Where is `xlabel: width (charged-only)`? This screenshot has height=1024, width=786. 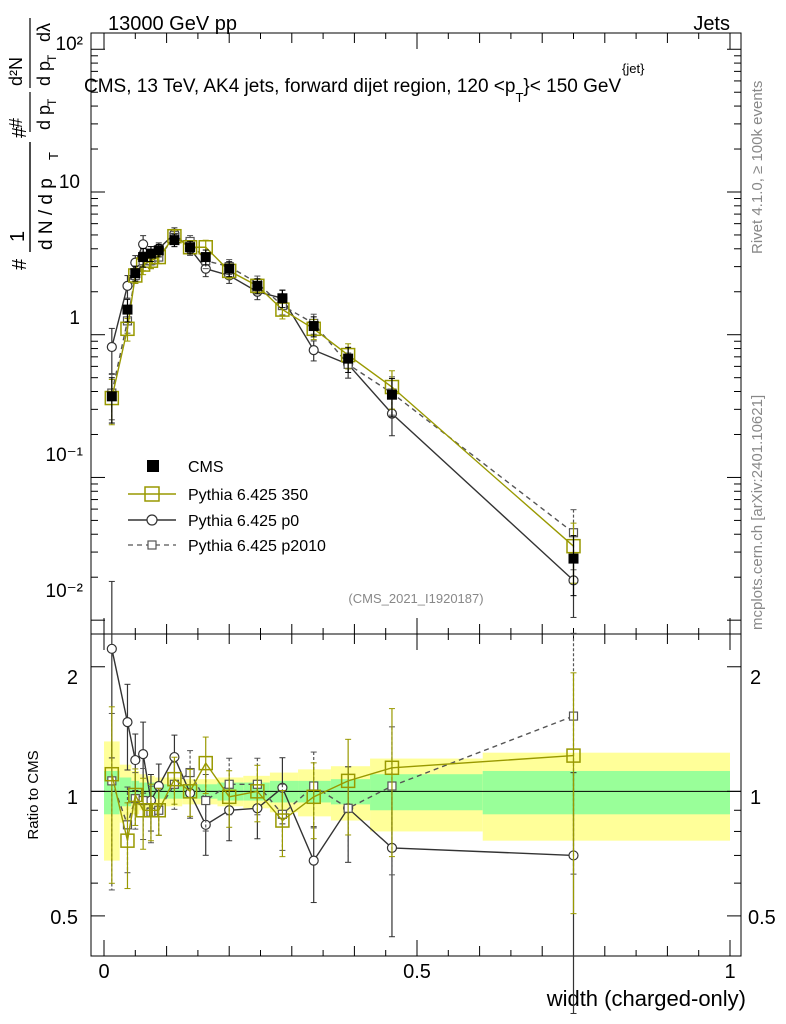
xlabel: width (charged-only) is located at coordinates (646, 998).